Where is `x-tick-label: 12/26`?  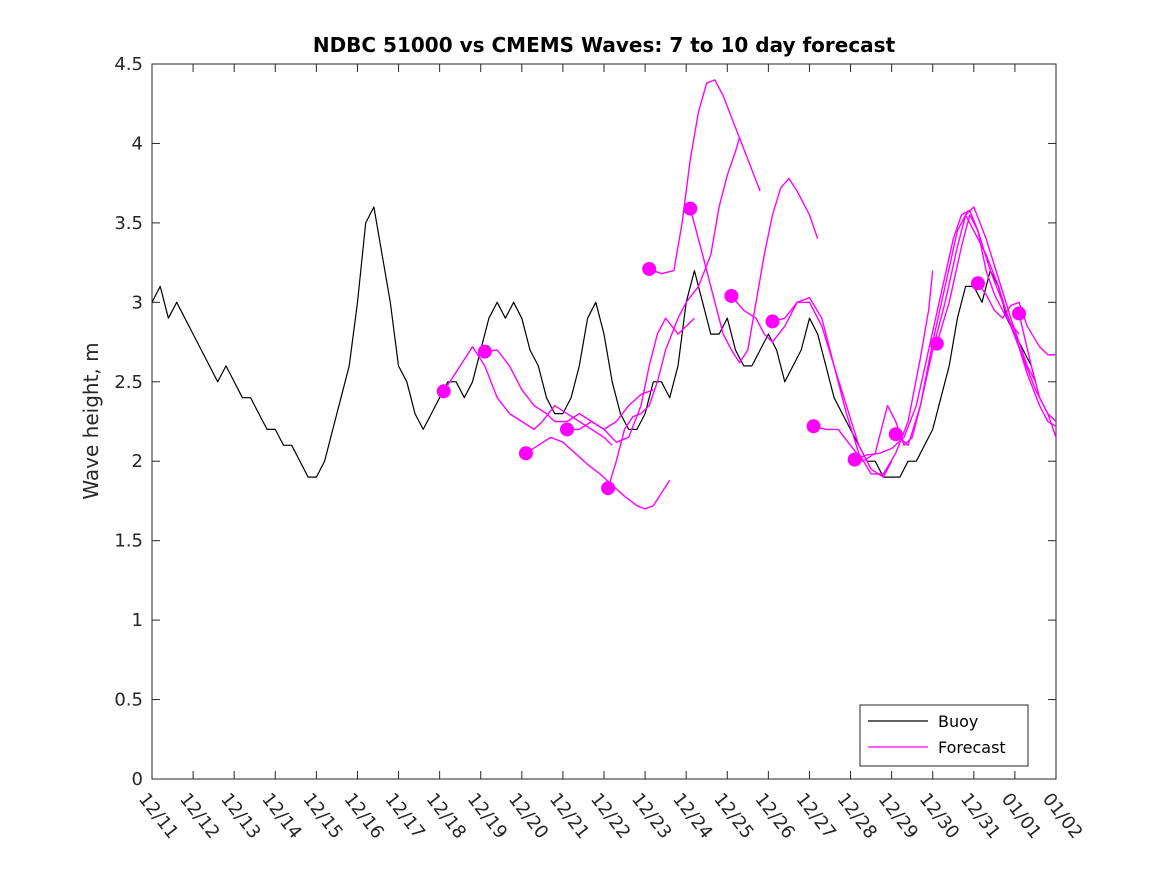 x-tick-label: 12/26 is located at coordinates (774, 816).